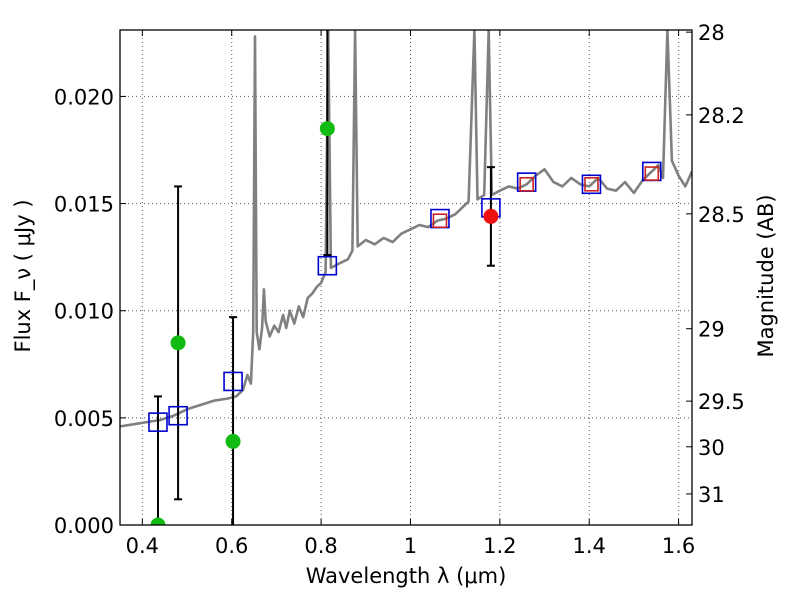  What do you see at coordinates (84, 419) in the screenshot?
I see `y-tick-label: 0.005` at bounding box center [84, 419].